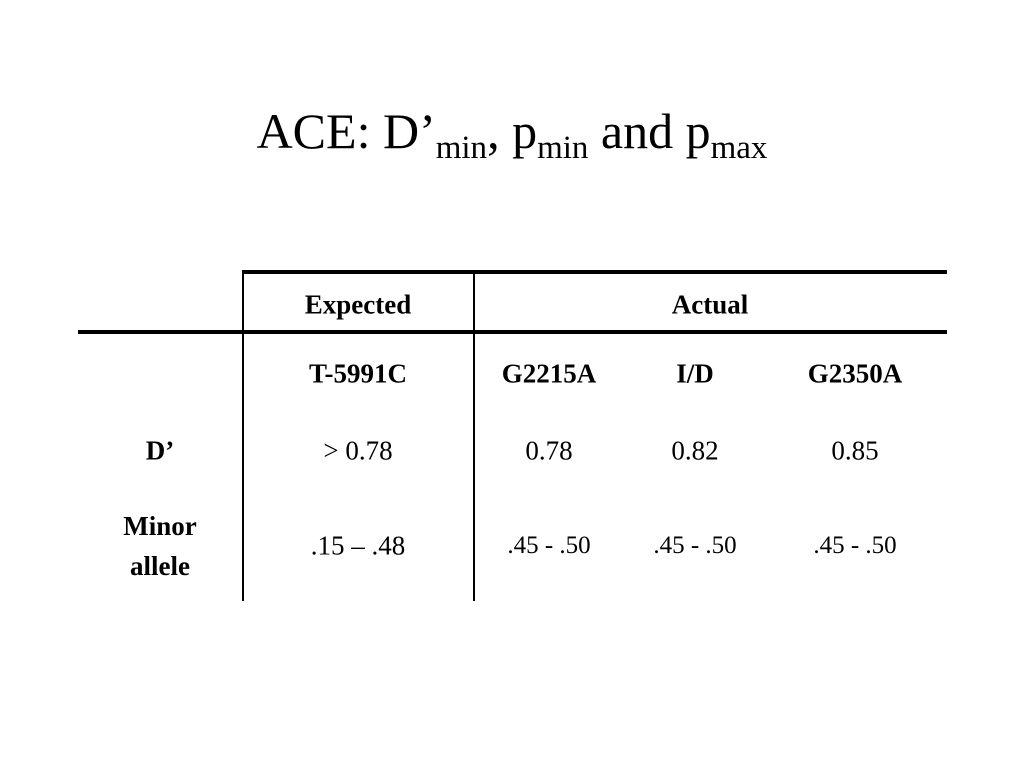 The image size is (1024, 768). What do you see at coordinates (549, 450) in the screenshot?
I see `table-cell: 0.78` at bounding box center [549, 450].